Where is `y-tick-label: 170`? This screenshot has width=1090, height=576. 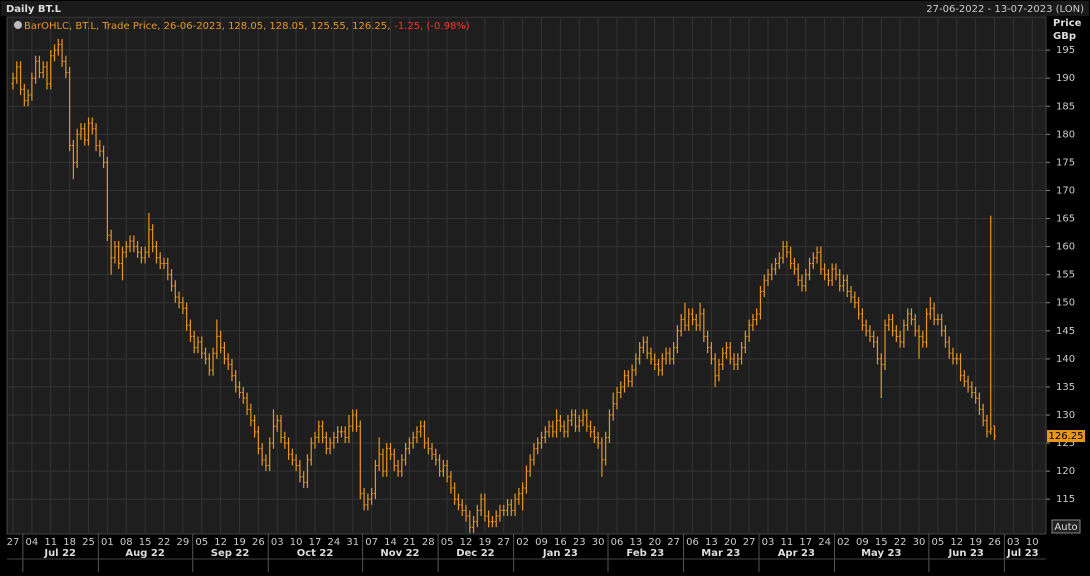 y-tick-label: 170 is located at coordinates (1065, 190).